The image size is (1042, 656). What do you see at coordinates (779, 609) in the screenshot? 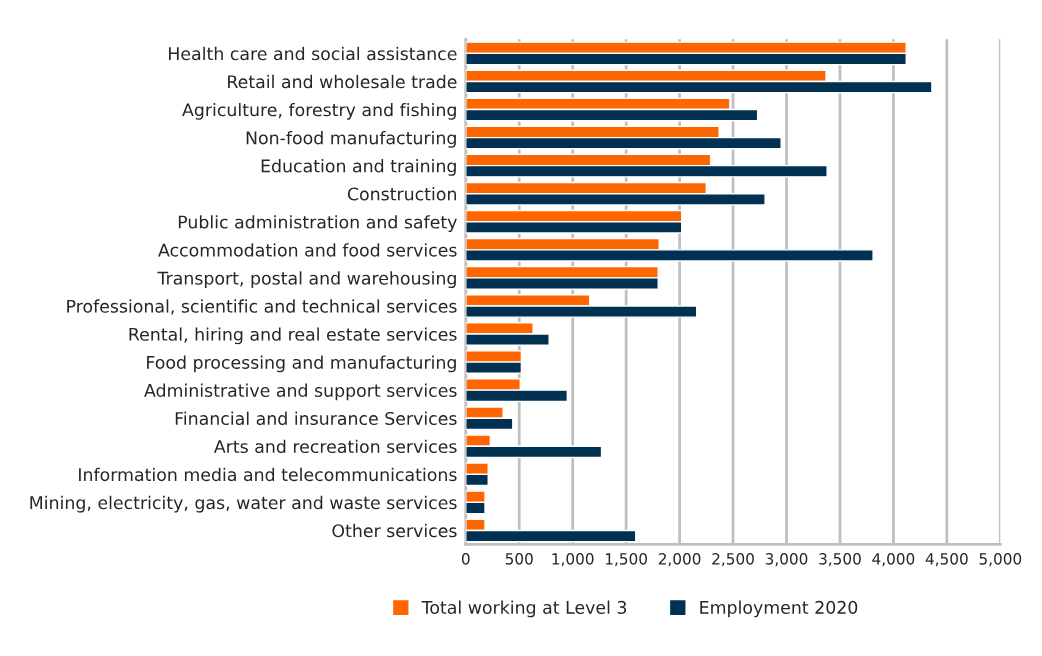
I see `legend-label: Employment 2020` at bounding box center [779, 609].